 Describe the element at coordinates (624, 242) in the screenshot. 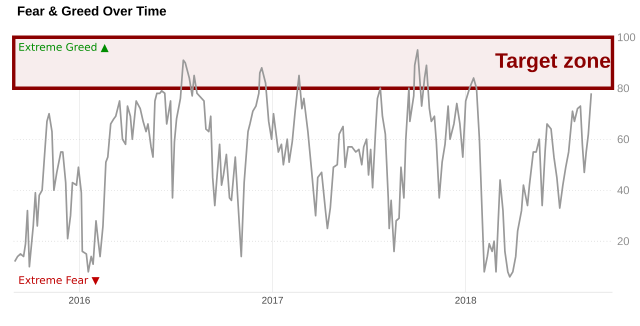

I see `y-tick-label: 20` at that location.